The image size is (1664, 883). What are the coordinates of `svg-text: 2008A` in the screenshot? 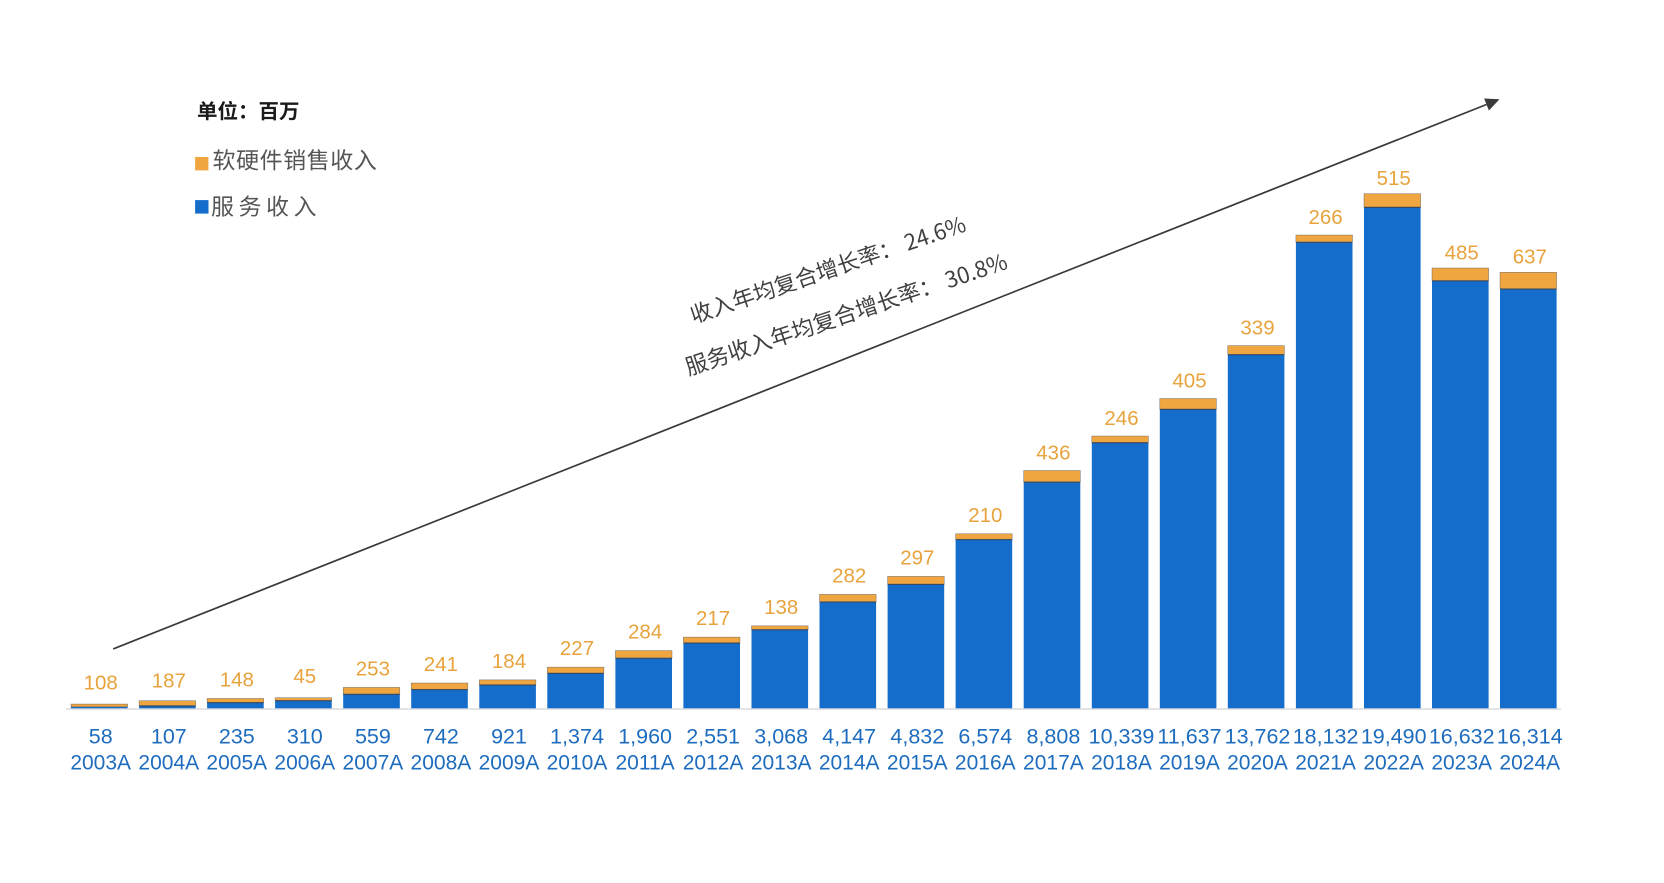 It's located at (441, 763).